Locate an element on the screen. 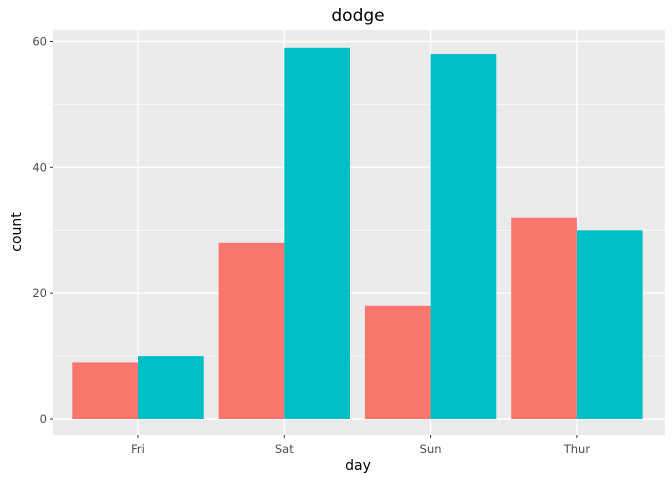 This screenshot has width=672, height=480. x-axis: Fri Sat Sun Thur is located at coordinates (360, 445).